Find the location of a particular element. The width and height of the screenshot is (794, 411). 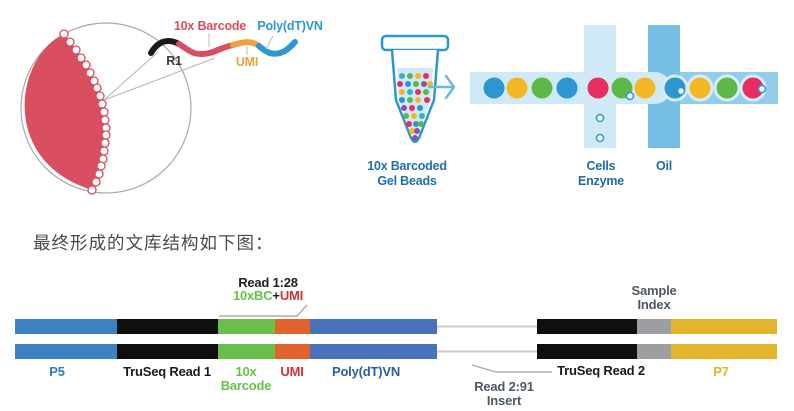

annotation-plus: + is located at coordinates (276, 295).